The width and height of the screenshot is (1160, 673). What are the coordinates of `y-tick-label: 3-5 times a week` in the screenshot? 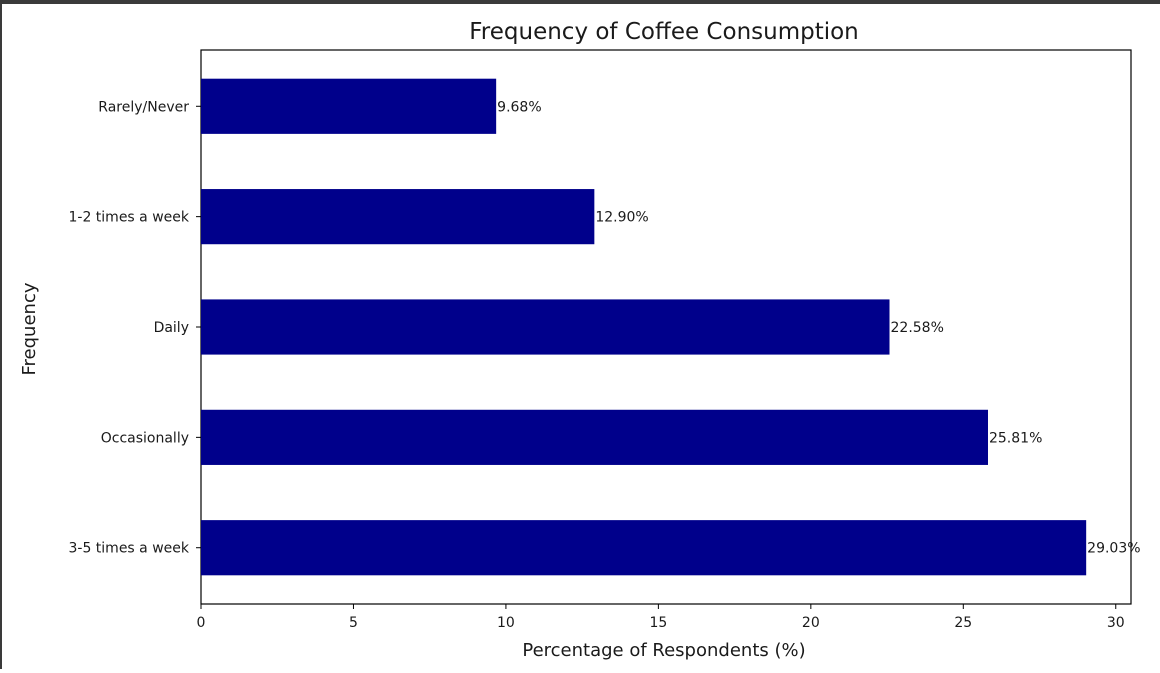 It's located at (128, 549).